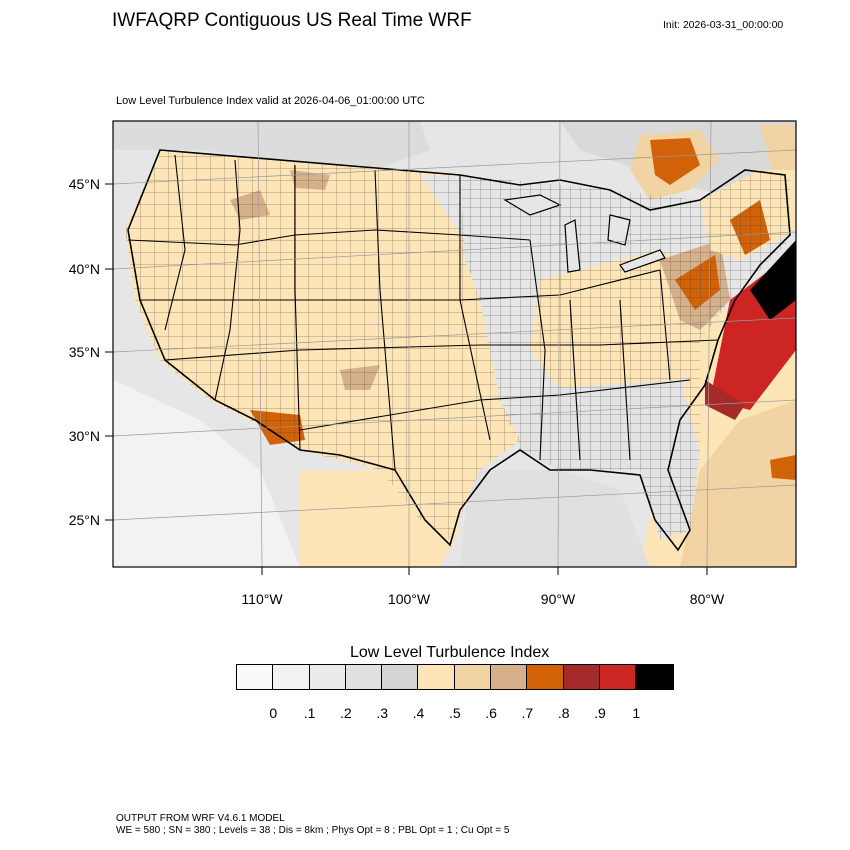  Describe the element at coordinates (84, 520) in the screenshot. I see `lat-label-25n: 25°N` at that location.